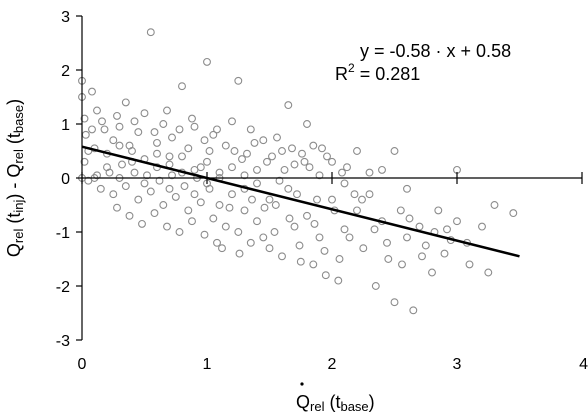 The height and width of the screenshot is (418, 588). I want to click on x-tick-label: 2, so click(332, 364).